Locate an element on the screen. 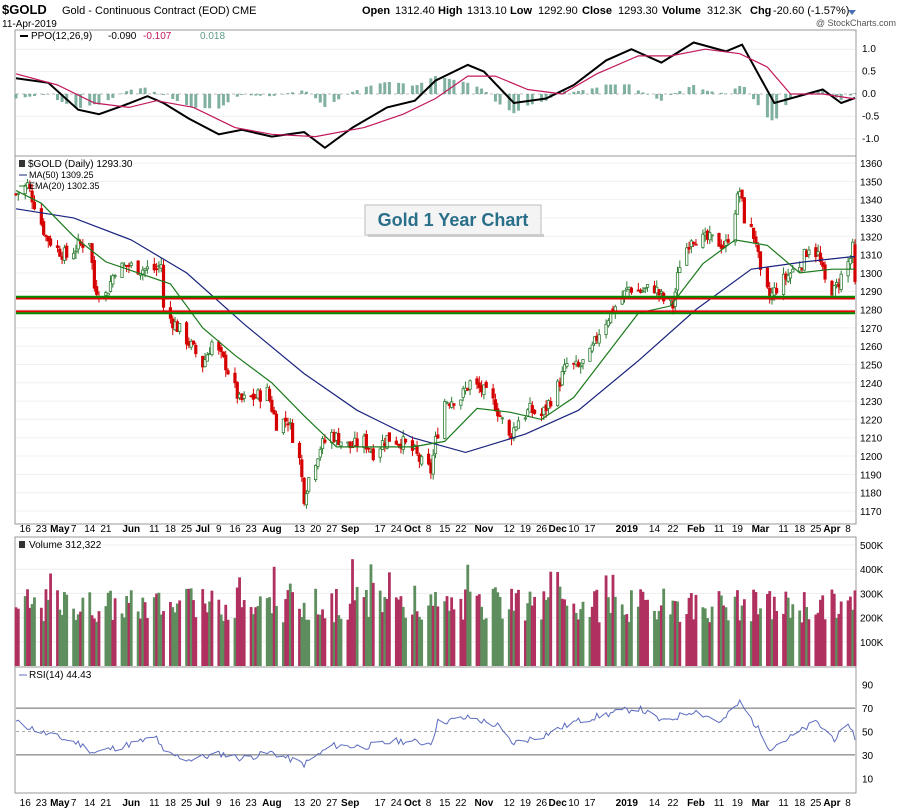  price-tick-label: 1210 is located at coordinates (871, 439).